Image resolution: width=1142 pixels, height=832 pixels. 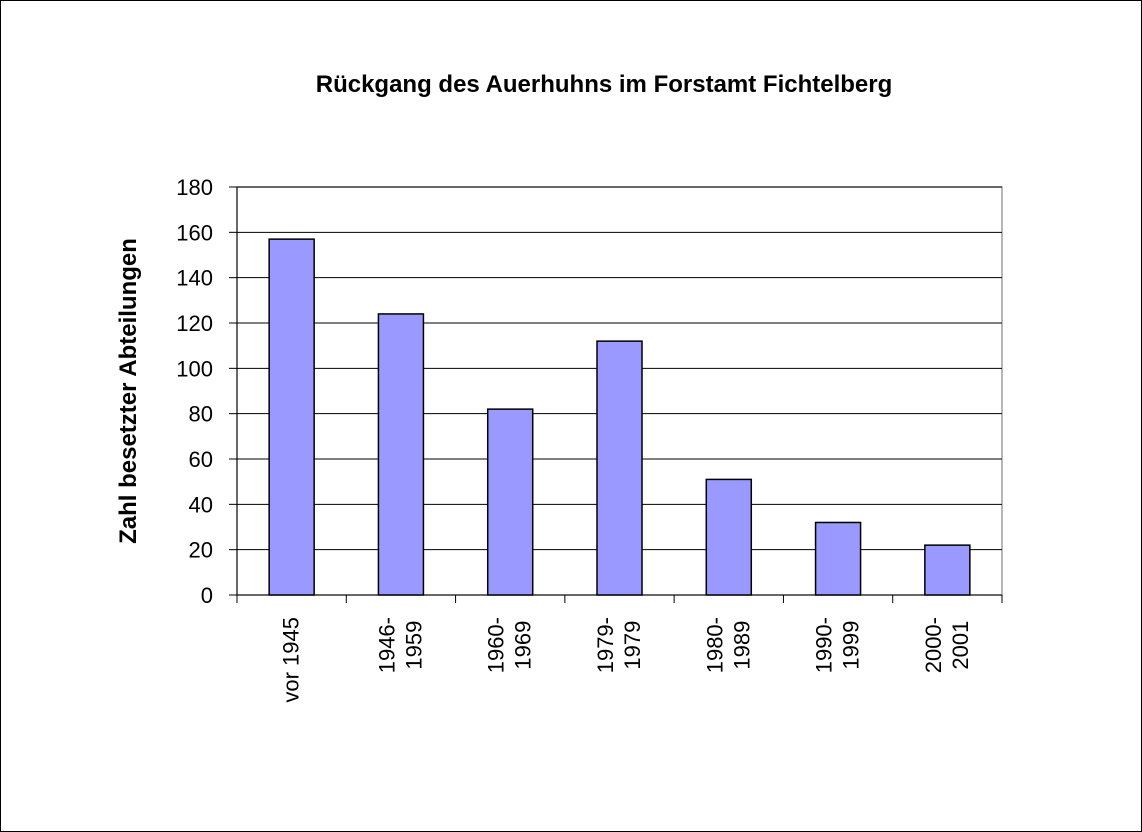 I want to click on y-tick-label: 40, so click(x=201, y=504).